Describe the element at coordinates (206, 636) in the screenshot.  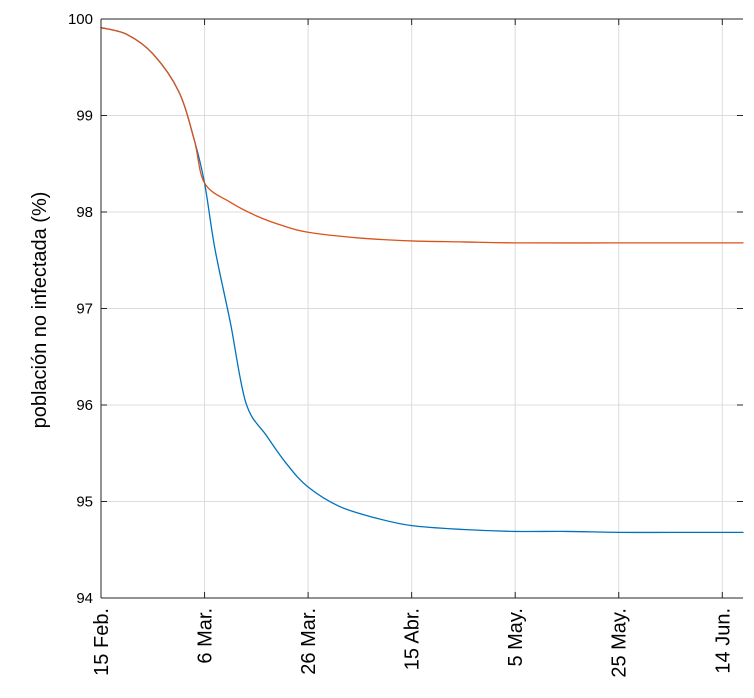
I see `x-tick-label: 6 Mar.` at that location.